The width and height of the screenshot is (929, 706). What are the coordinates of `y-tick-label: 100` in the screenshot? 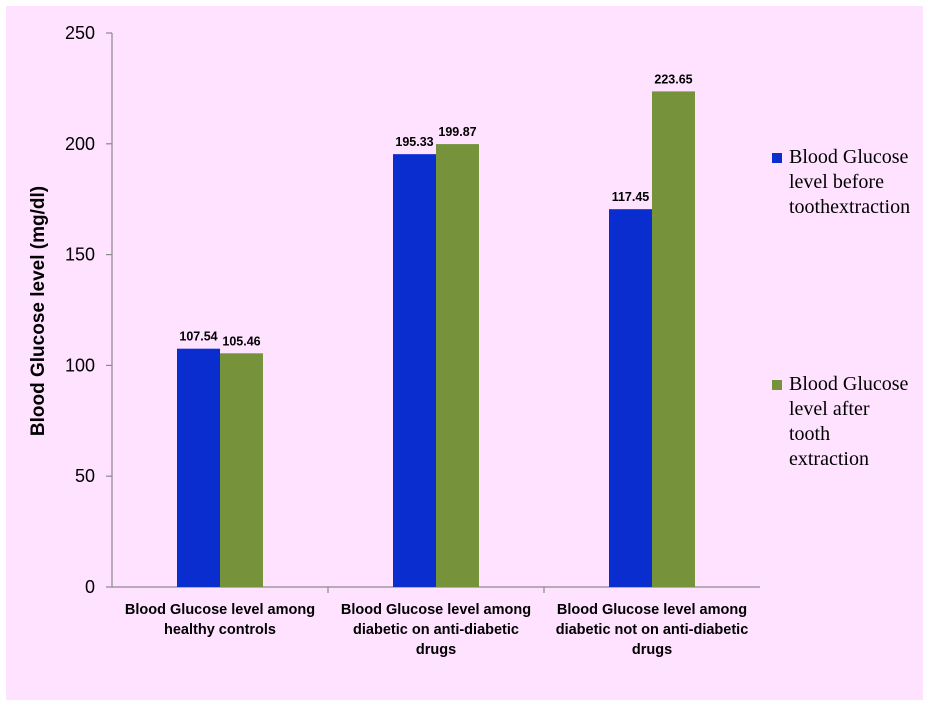 It's located at (80, 365).